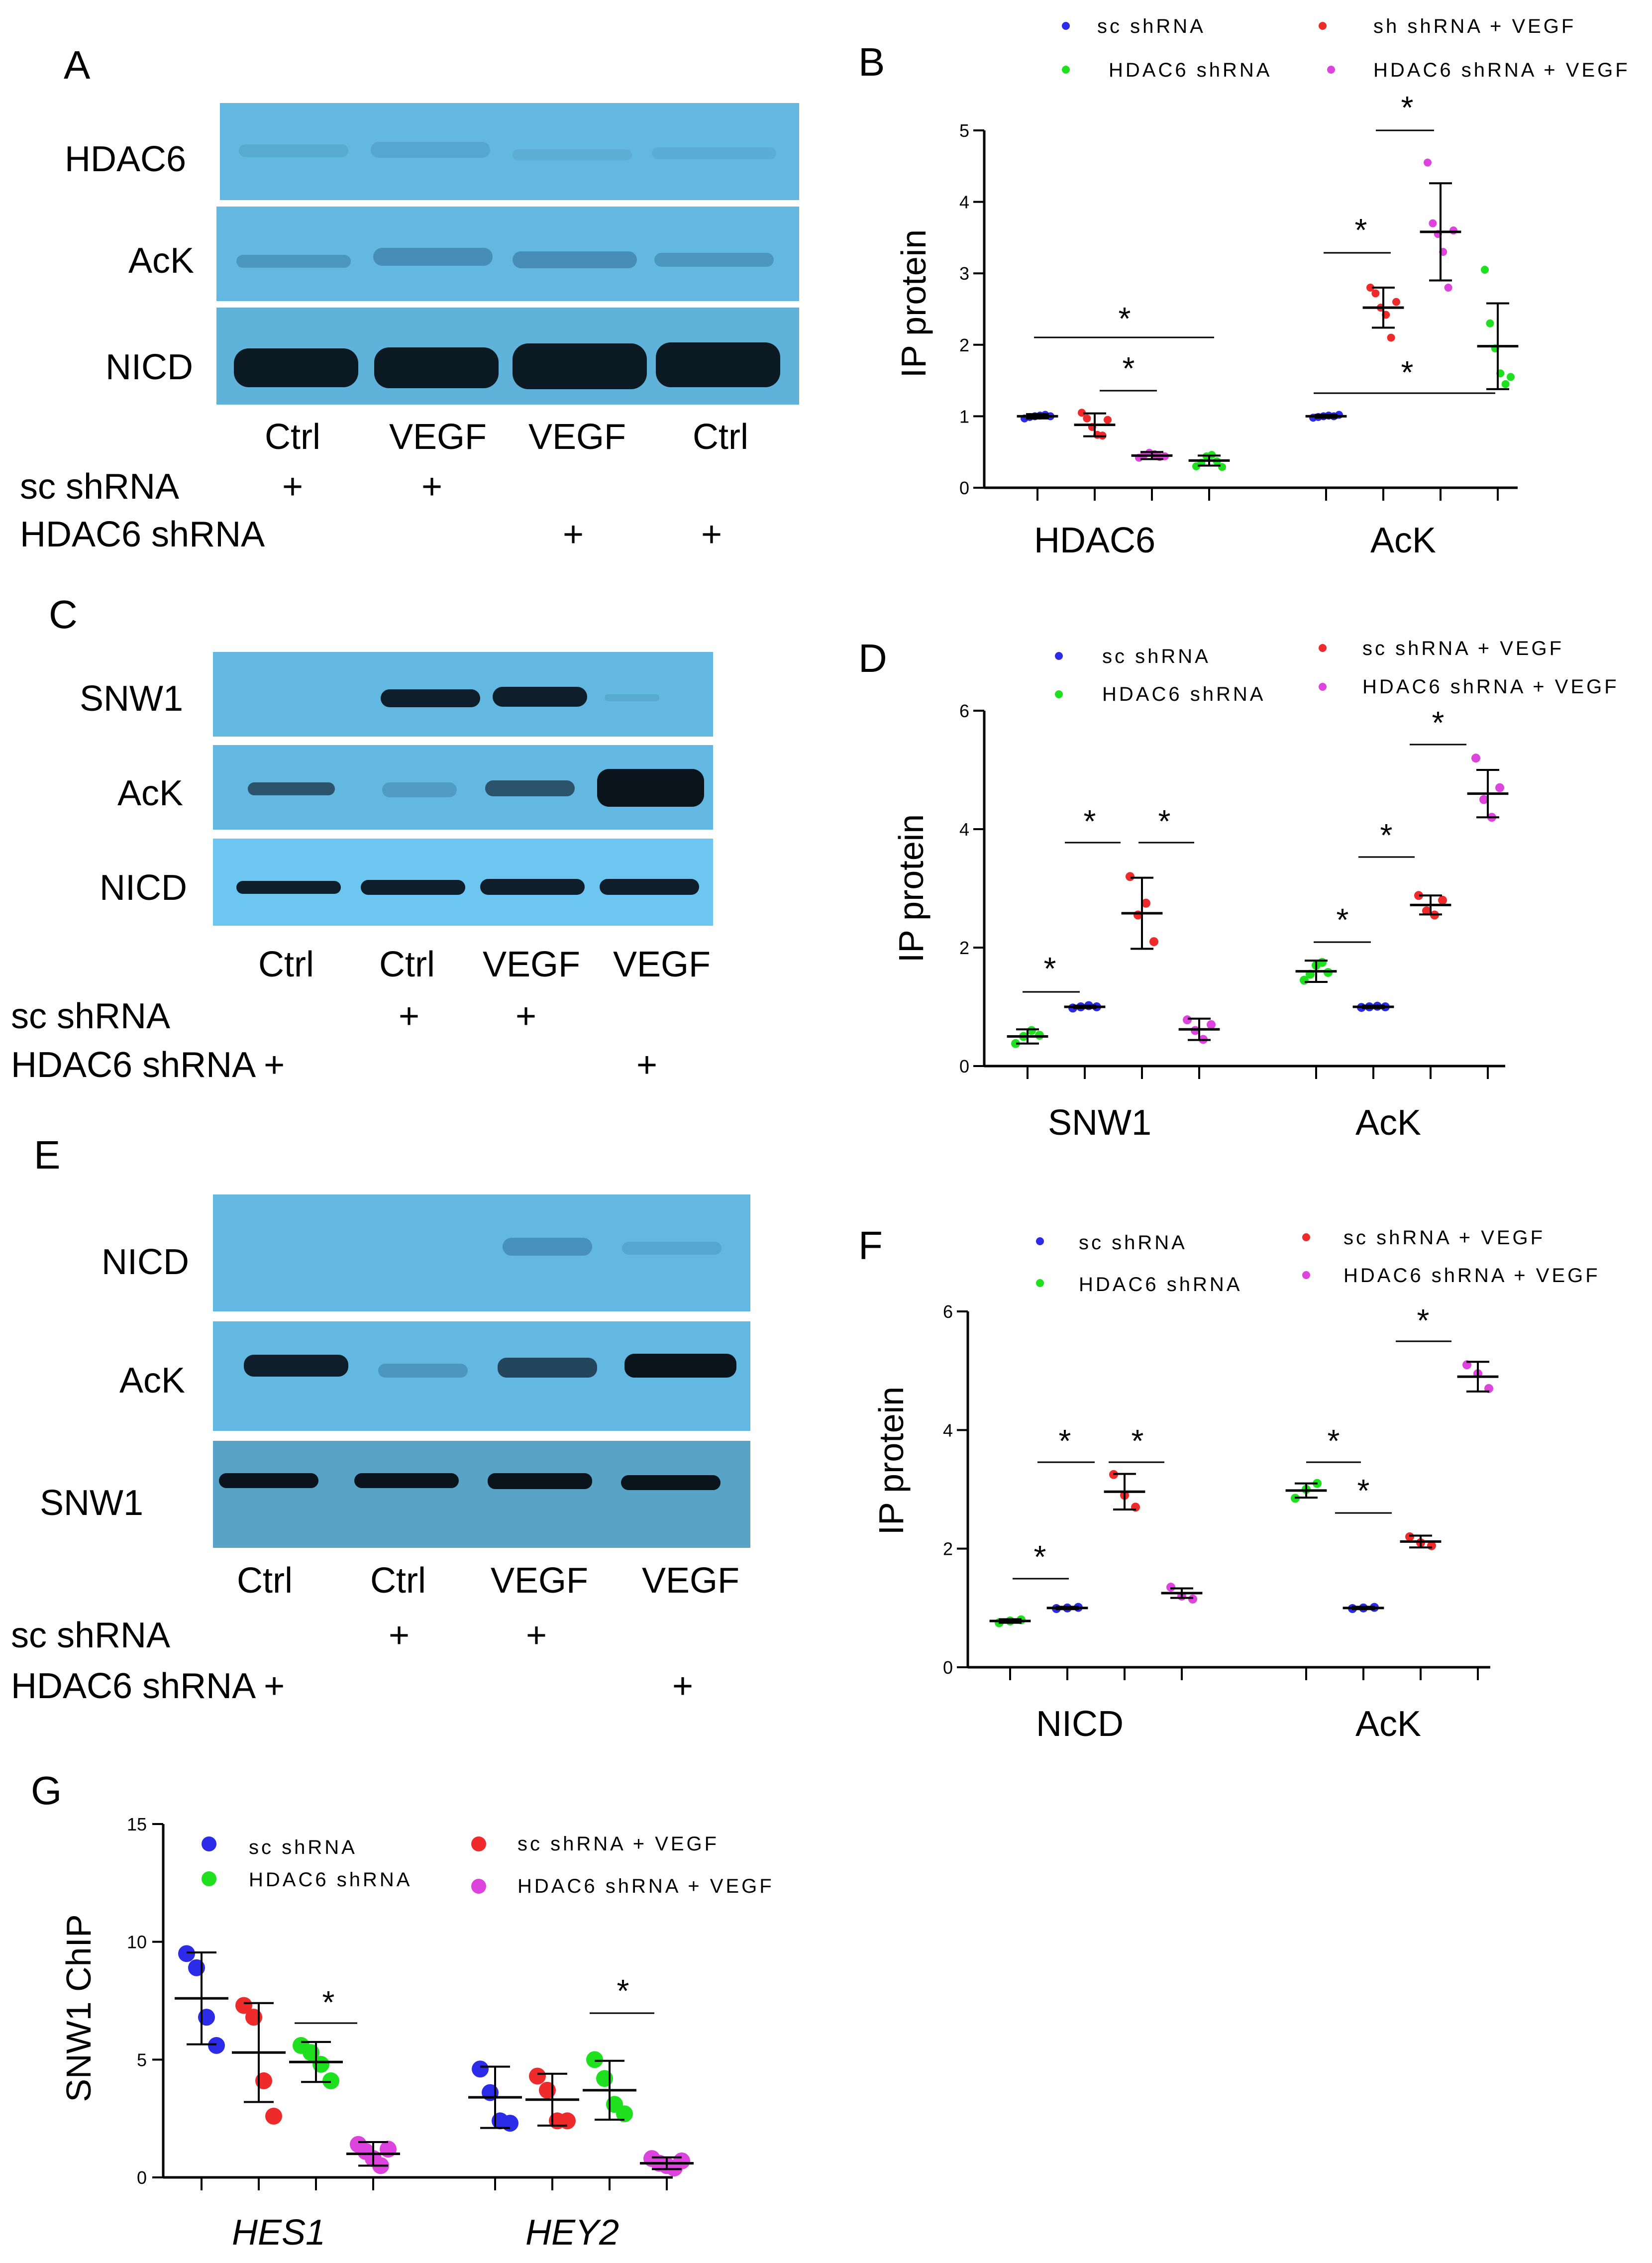 The image size is (1652, 2263). What do you see at coordinates (148, 1686) in the screenshot?
I see `blot-e-cond-2: HDAC6 shRNA +` at bounding box center [148, 1686].